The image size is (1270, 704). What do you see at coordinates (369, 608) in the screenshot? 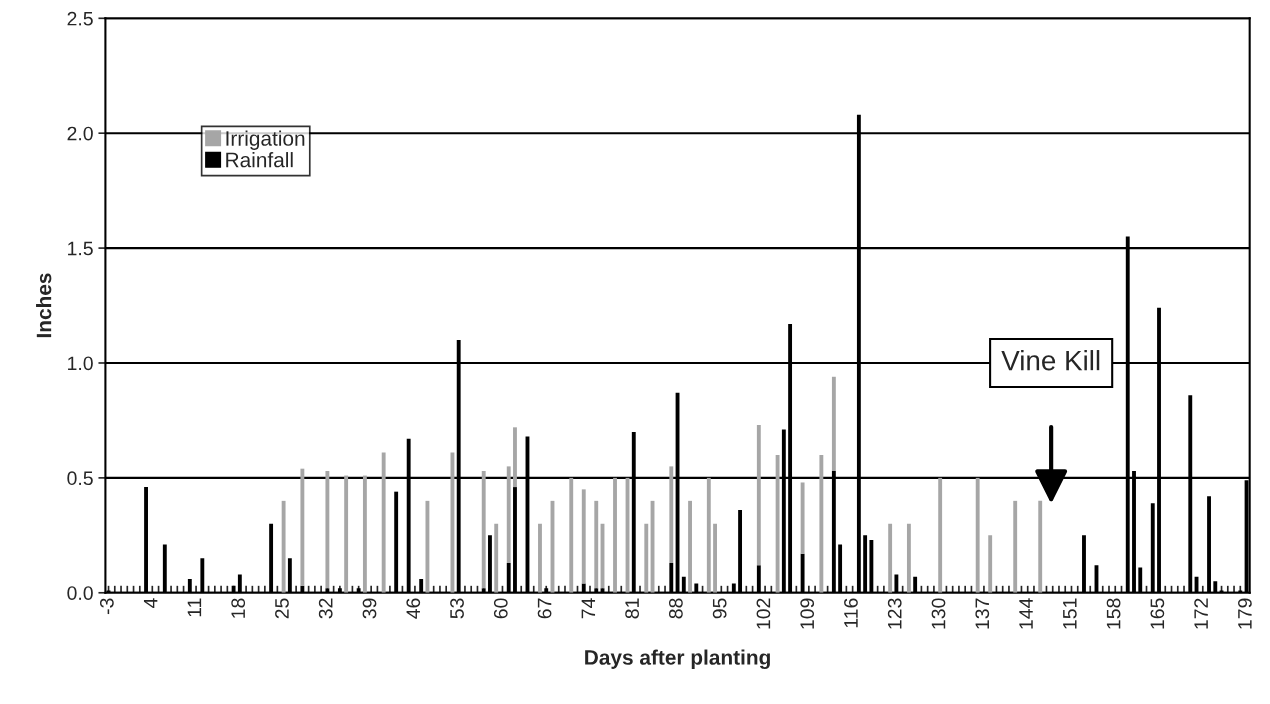
I see `x-tick-label: 39` at bounding box center [369, 608].